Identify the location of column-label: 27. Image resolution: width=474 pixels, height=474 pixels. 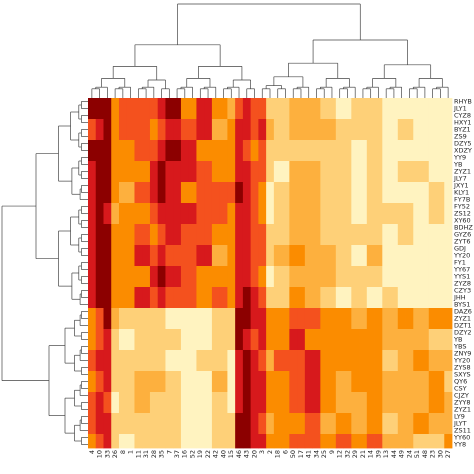
(448, 454).